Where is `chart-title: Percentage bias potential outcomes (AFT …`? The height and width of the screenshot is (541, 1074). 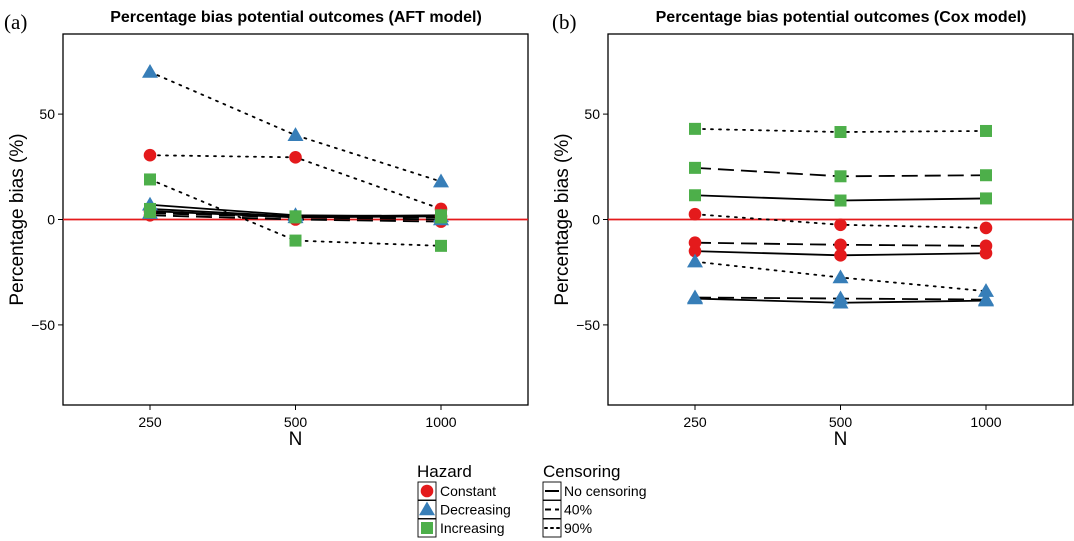 chart-title: Percentage bias potential outcomes (AFT … is located at coordinates (296, 17).